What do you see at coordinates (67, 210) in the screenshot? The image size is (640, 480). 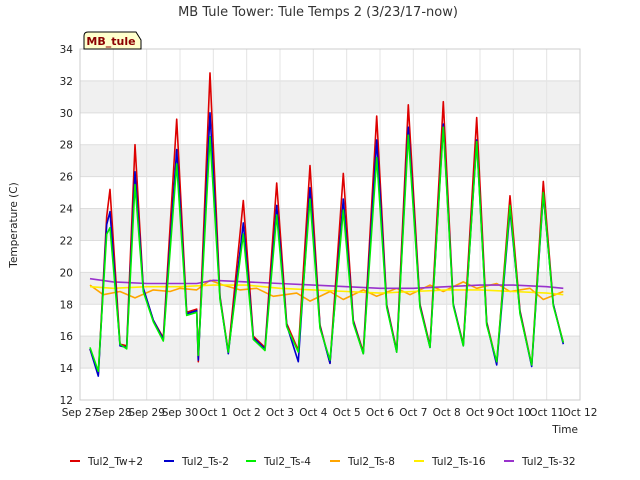 I see `y-tick-label: 24` at bounding box center [67, 210].